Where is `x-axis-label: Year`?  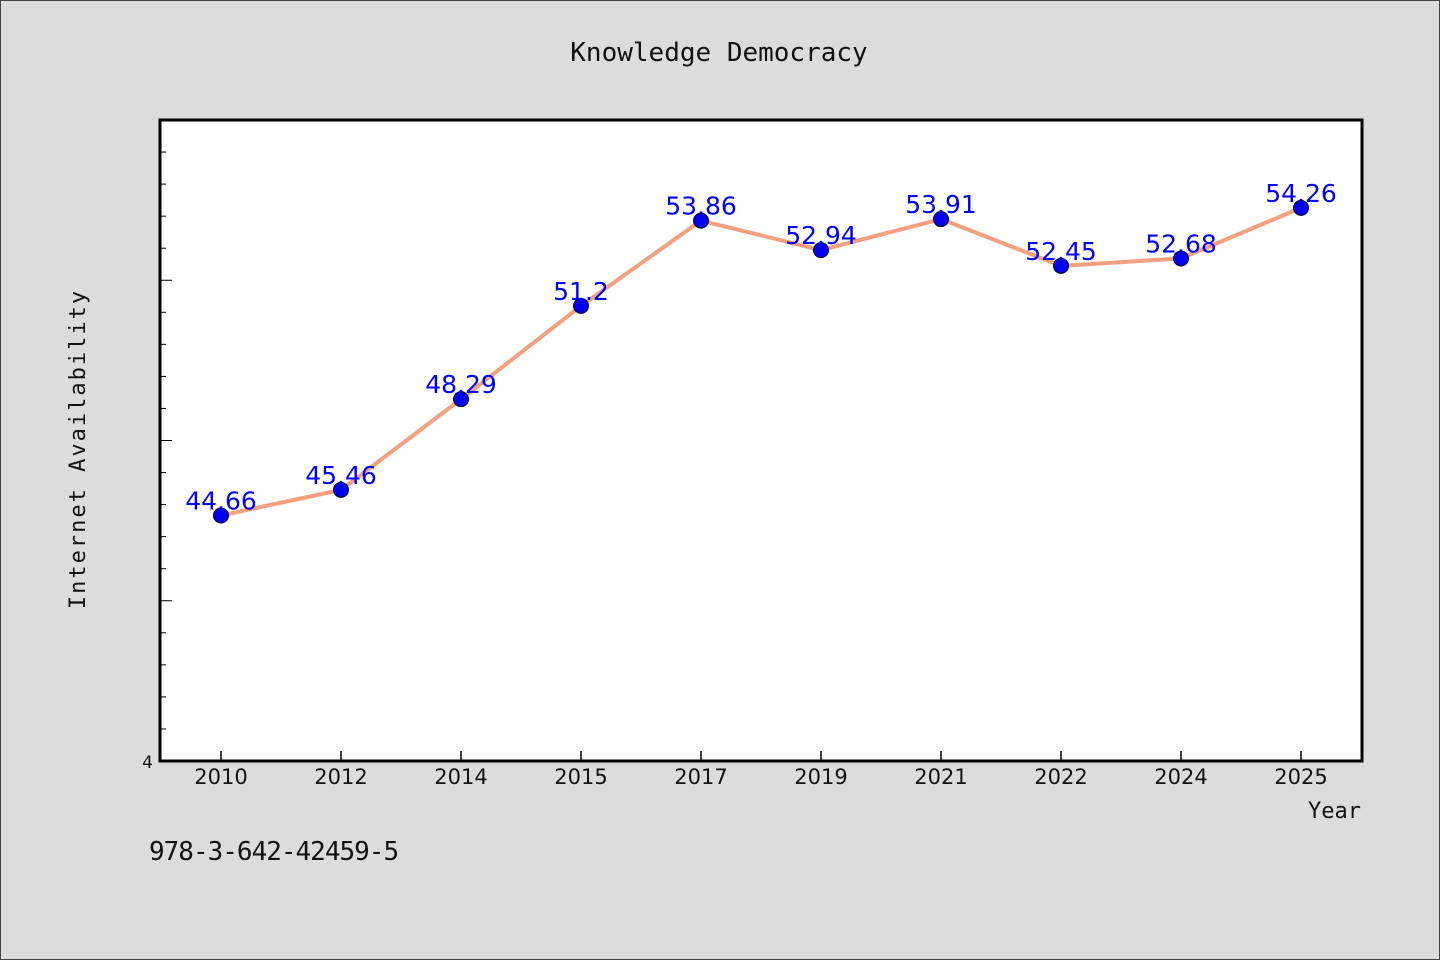 x-axis-label: Year is located at coordinates (1334, 811).